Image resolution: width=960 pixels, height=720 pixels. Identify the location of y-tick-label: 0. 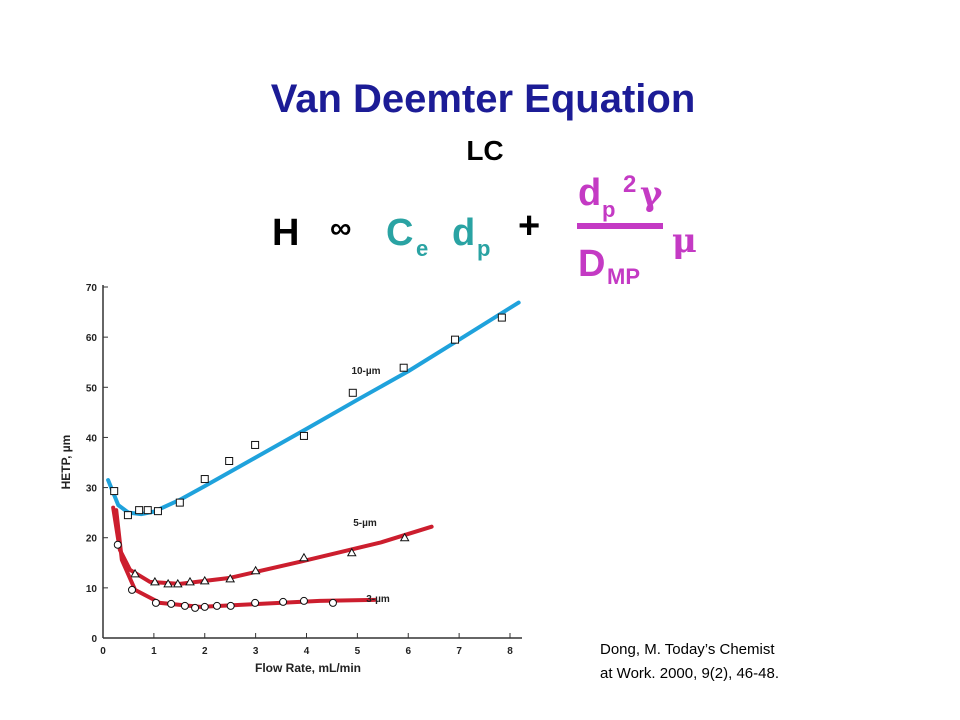
(94, 639).